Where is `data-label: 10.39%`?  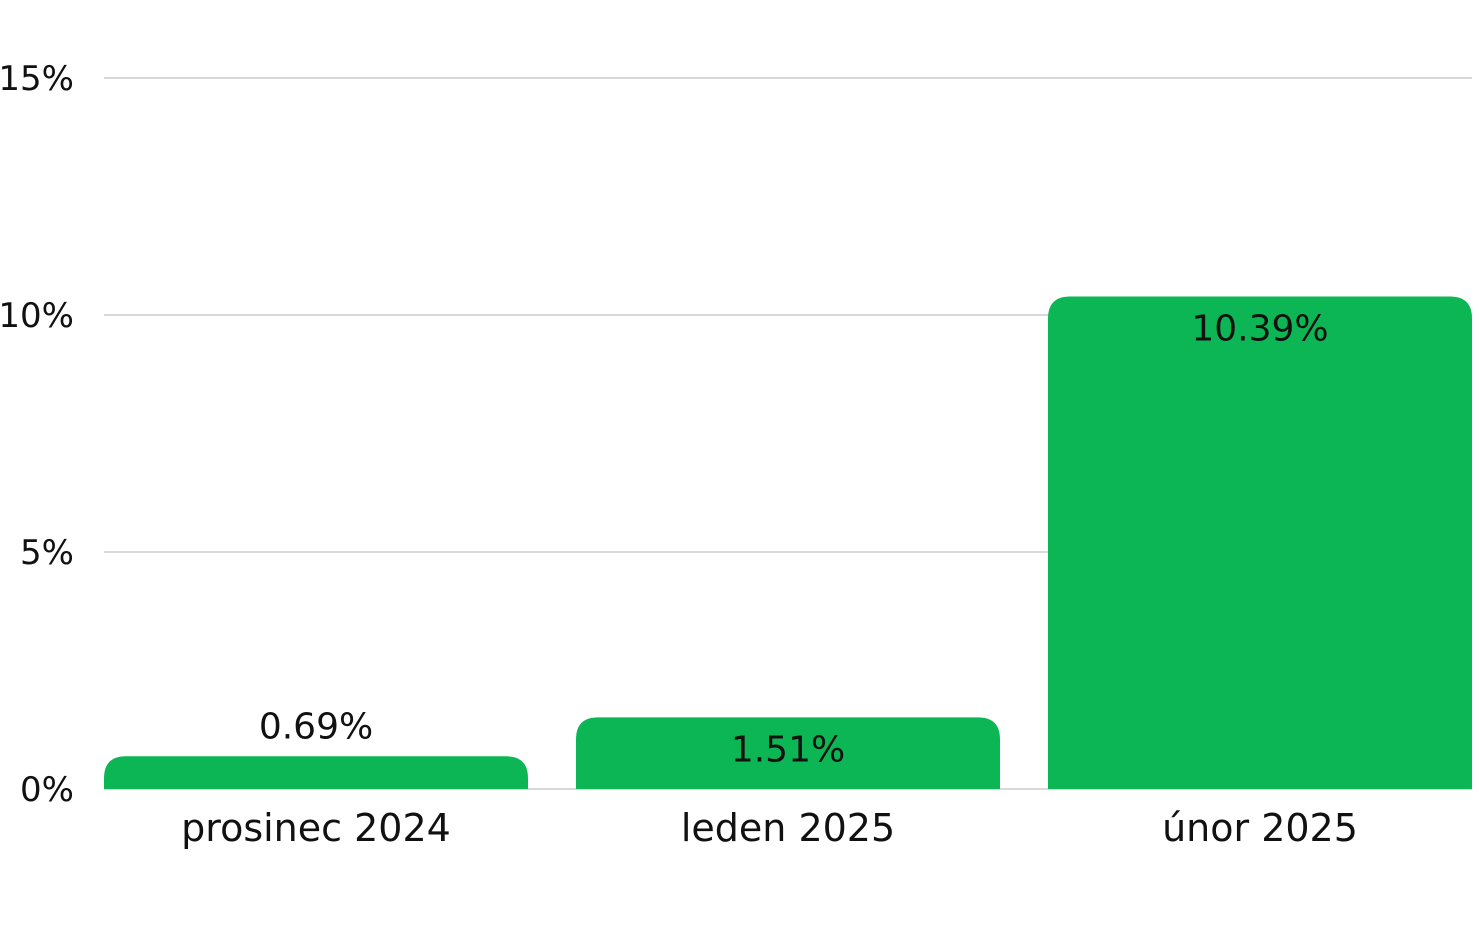 data-label: 10.39% is located at coordinates (1259, 329).